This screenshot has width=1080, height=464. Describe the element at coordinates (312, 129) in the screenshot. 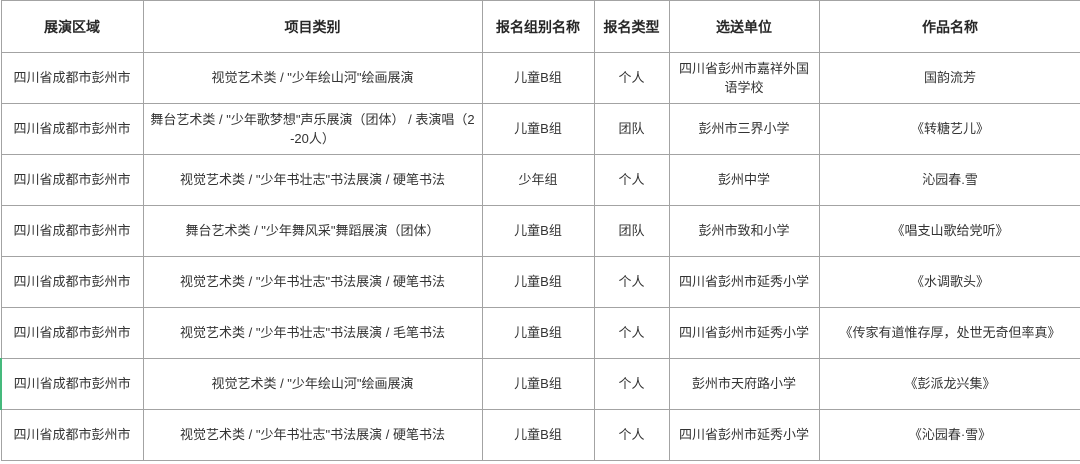

I see `cell-category: 舞台艺术类 / "少年歌梦想"声乐展演（团体） / 表演唱（2-20人）` at that location.